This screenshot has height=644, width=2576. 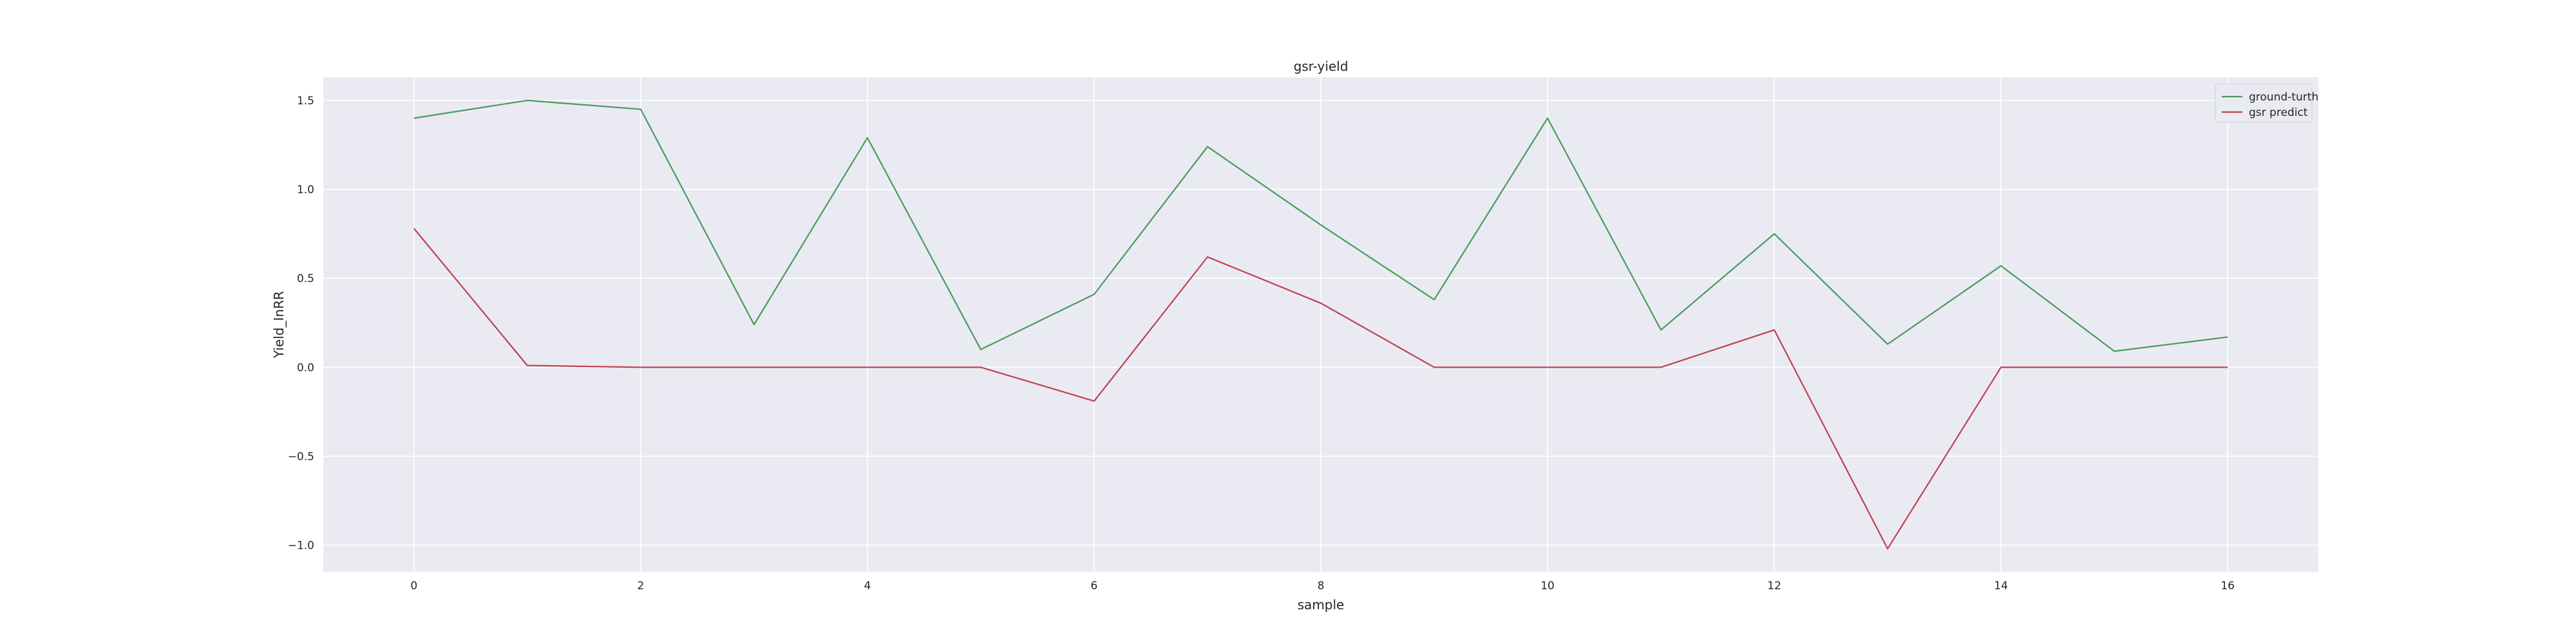 I want to click on x-tick-label: 12, so click(x=1774, y=586).